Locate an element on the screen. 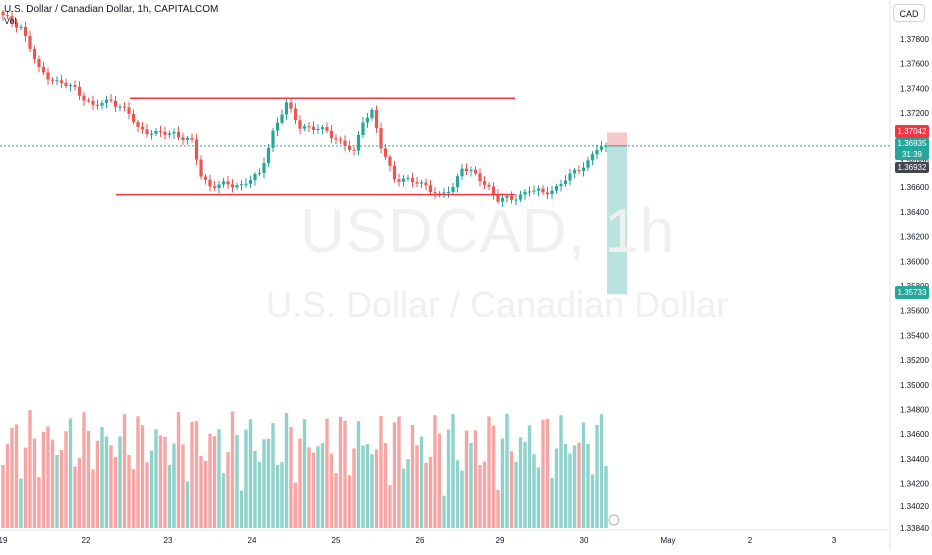 This screenshot has width=932, height=555. currency-button: CAD is located at coordinates (909, 13).